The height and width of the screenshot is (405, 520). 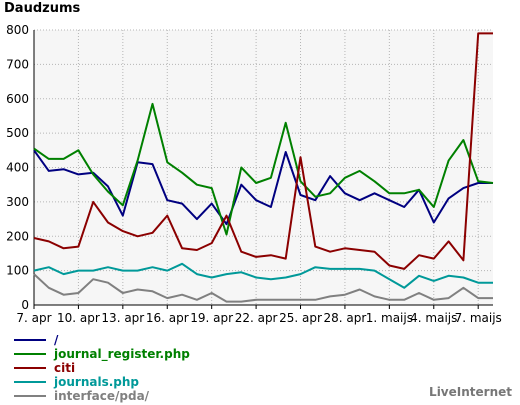 What do you see at coordinates (96, 382) in the screenshot?
I see `legend-label: journals.php` at bounding box center [96, 382].